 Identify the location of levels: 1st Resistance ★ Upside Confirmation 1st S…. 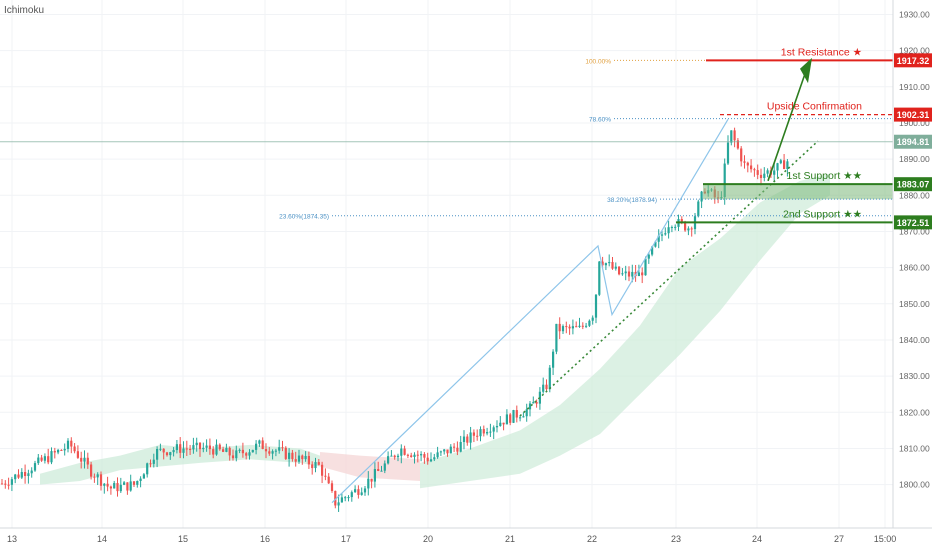
(784, 135).